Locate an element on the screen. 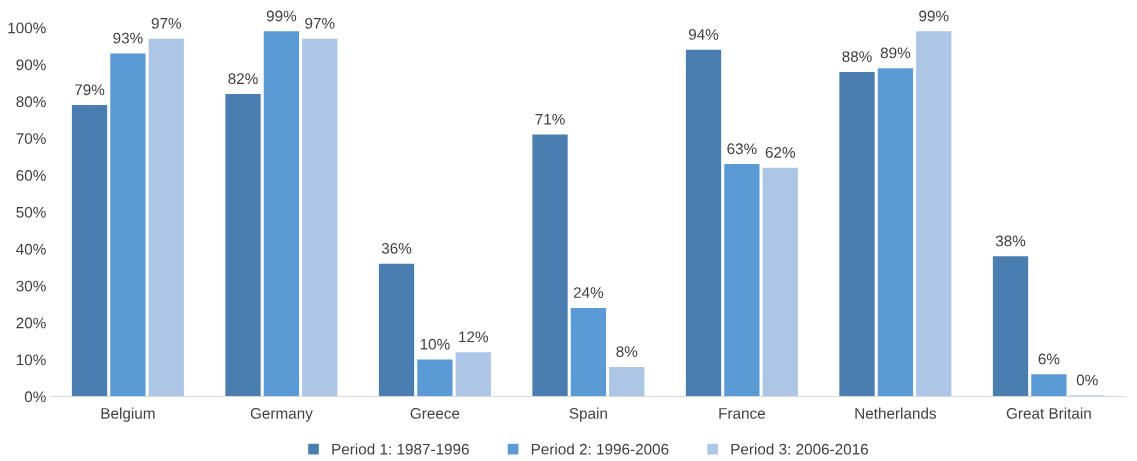 The width and height of the screenshot is (1137, 461). data-label: 82% is located at coordinates (243, 79).